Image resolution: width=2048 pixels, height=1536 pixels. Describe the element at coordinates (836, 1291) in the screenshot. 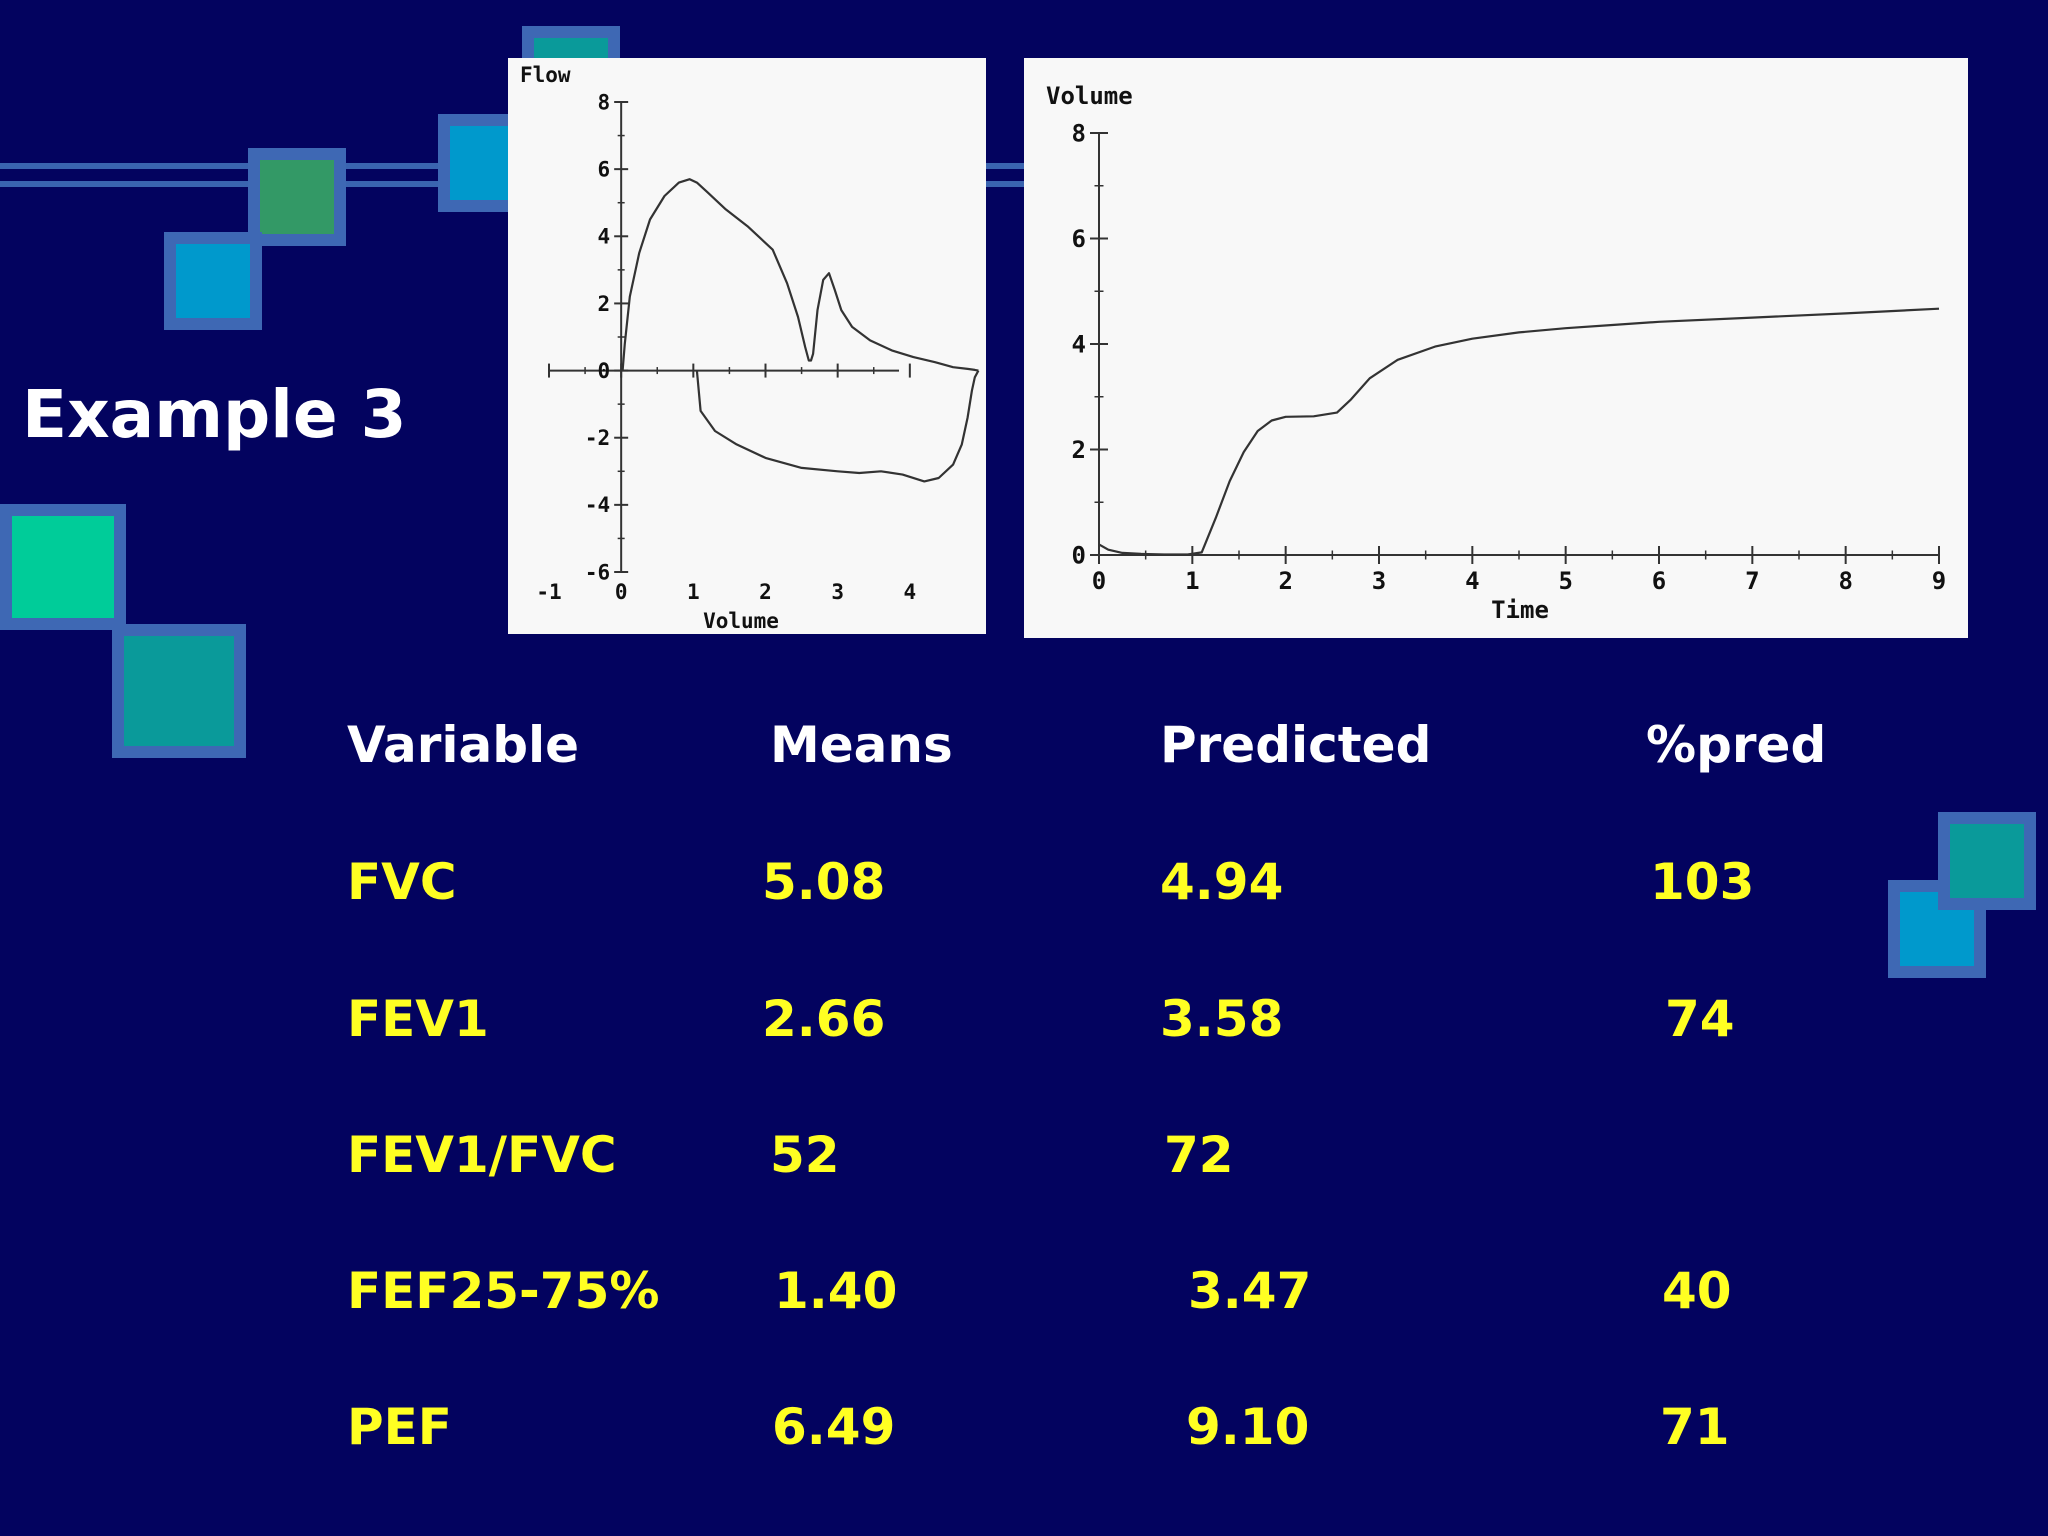

I see `table-cell: 1.40` at that location.